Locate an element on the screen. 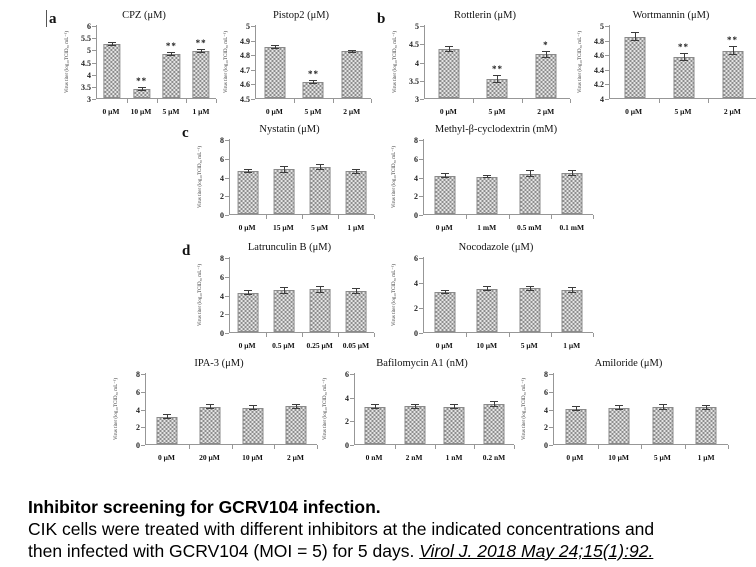 This screenshot has height=567, width=756. x-tick-label: 5 μM is located at coordinates (683, 111).